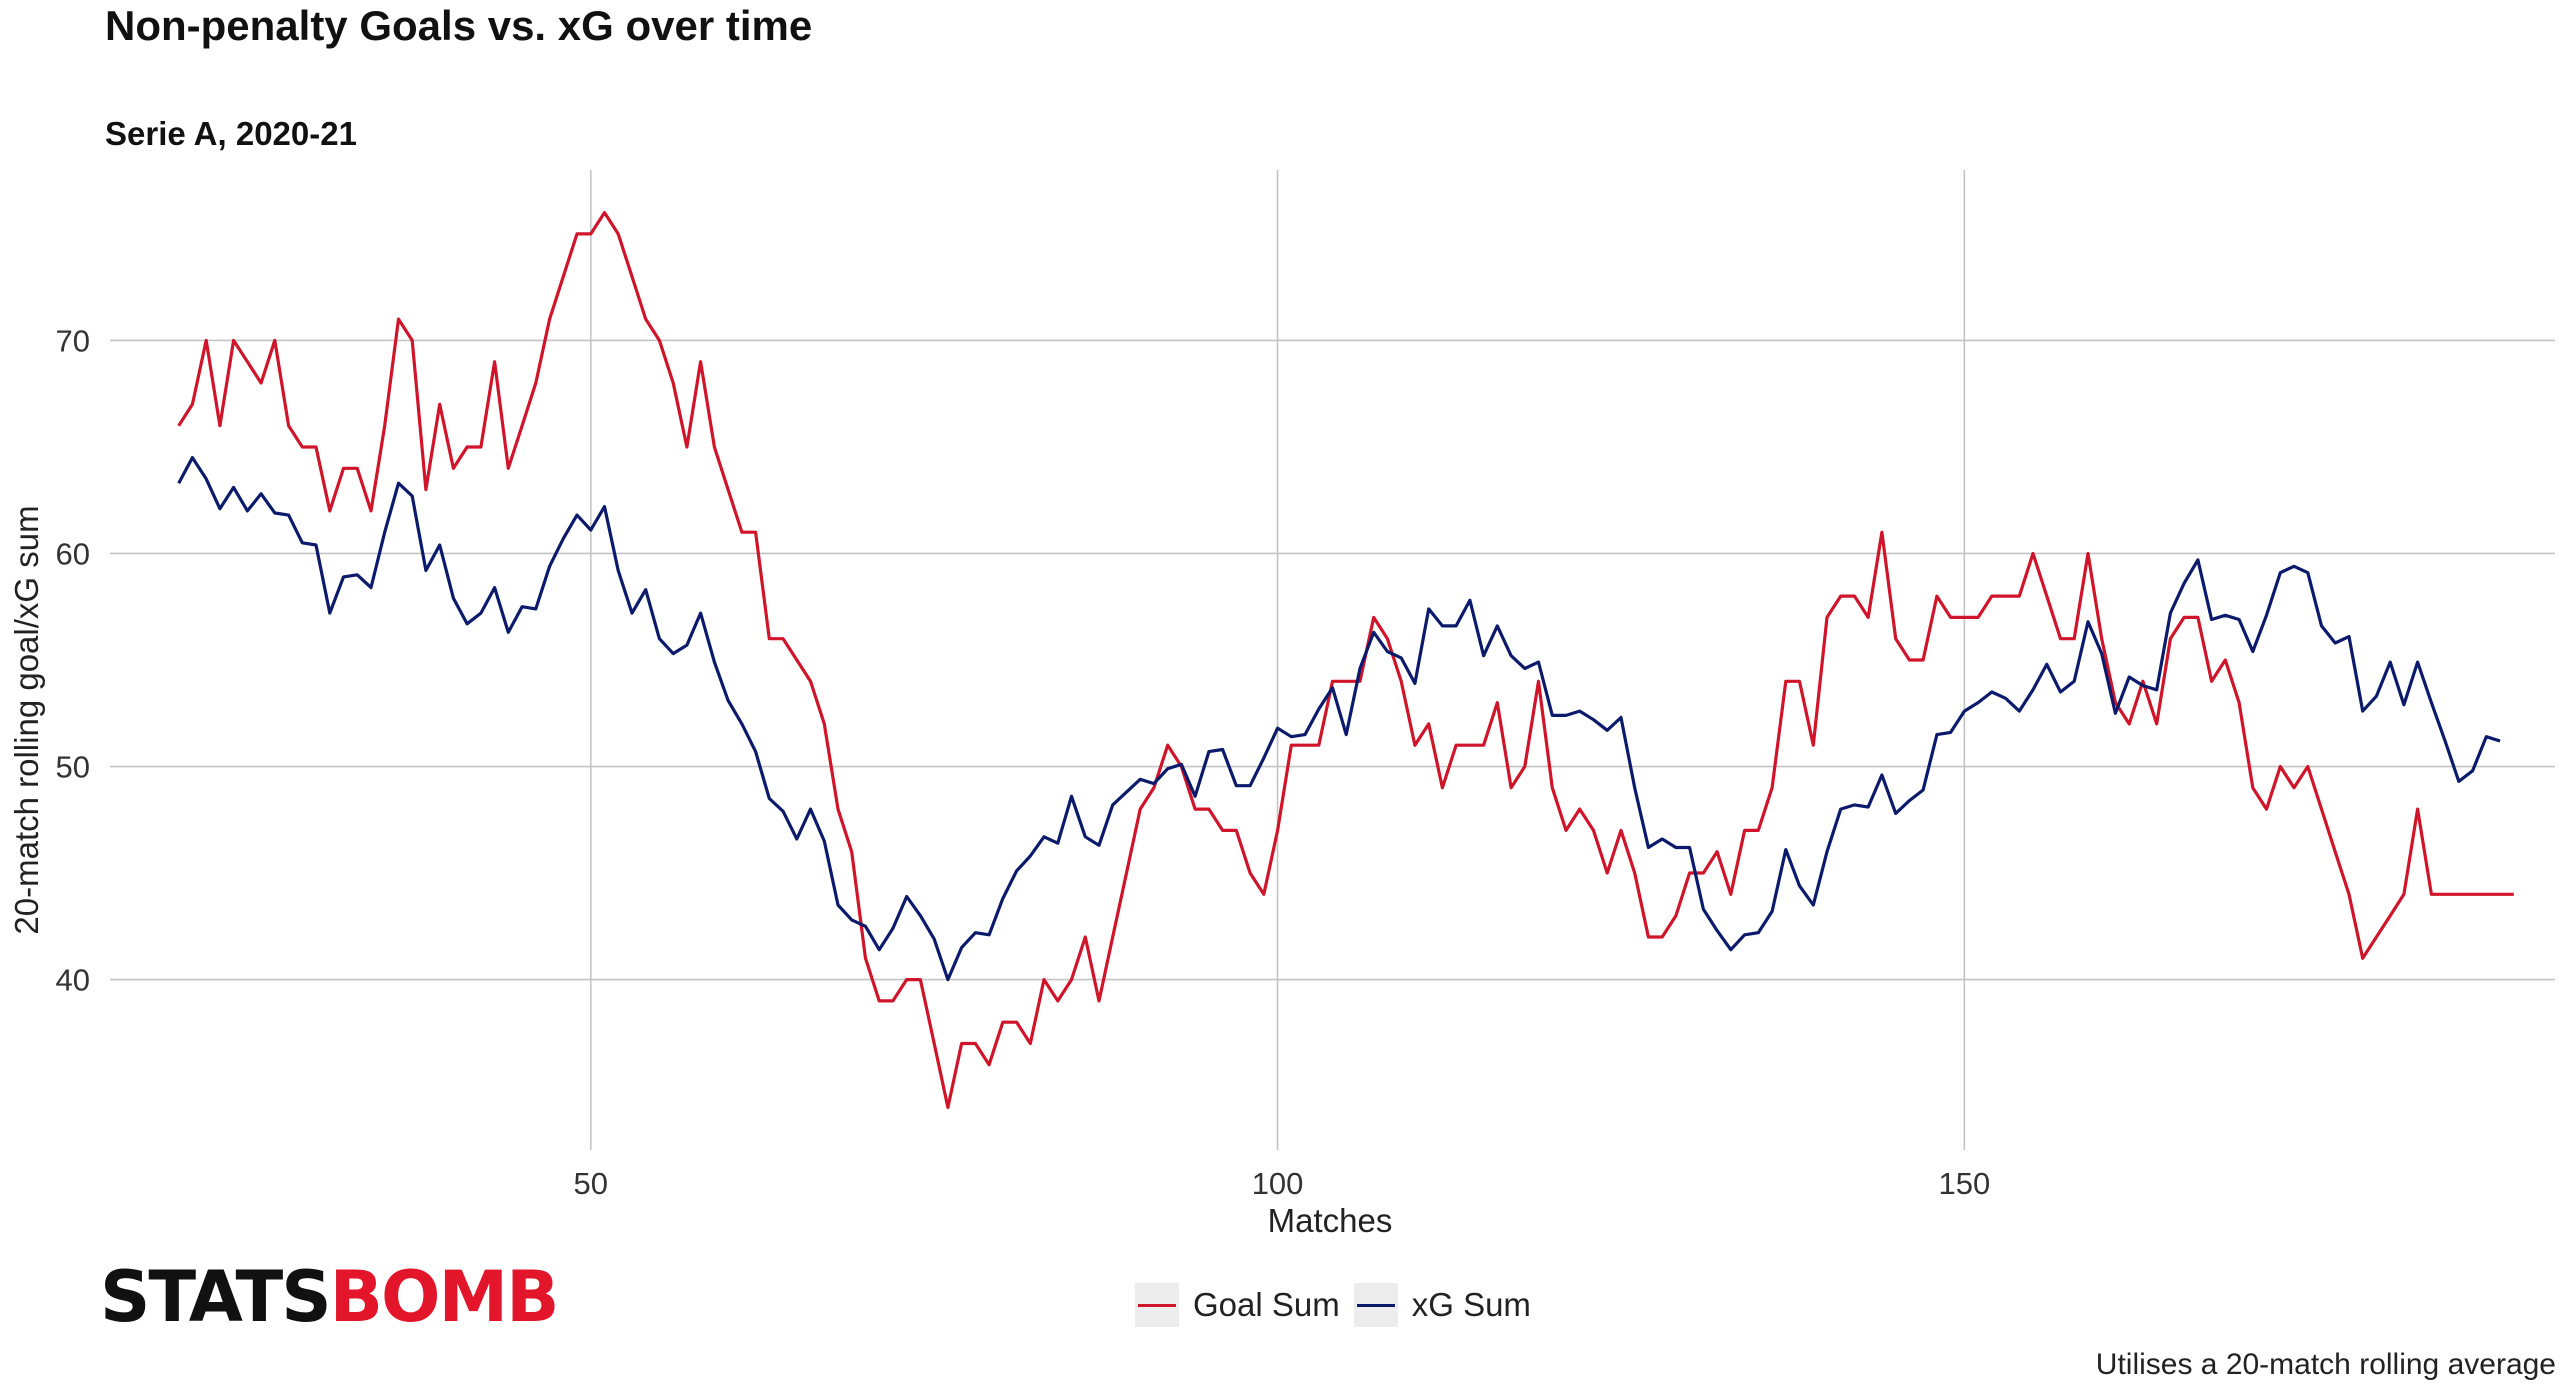  What do you see at coordinates (1266, 1304) in the screenshot?
I see `legend-label-goal-sum: Goal Sum` at bounding box center [1266, 1304].